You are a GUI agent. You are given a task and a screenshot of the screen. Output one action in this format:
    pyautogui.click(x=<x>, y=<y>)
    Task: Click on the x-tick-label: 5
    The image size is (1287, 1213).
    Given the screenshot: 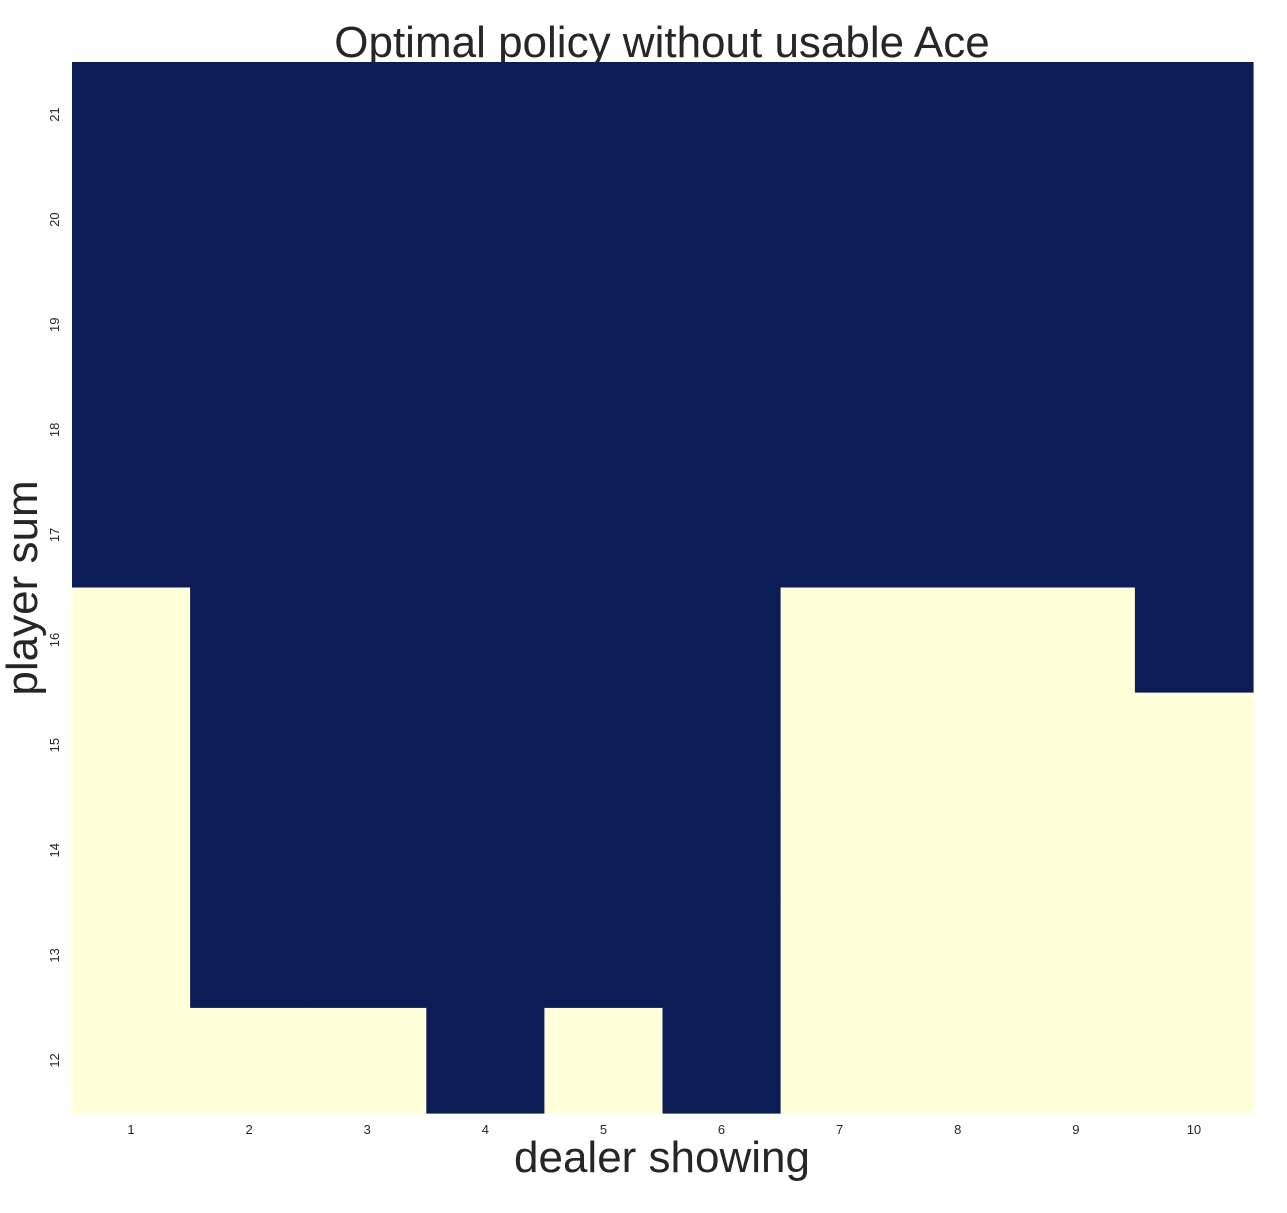 What is the action you would take?
    pyautogui.click(x=603, y=1129)
    